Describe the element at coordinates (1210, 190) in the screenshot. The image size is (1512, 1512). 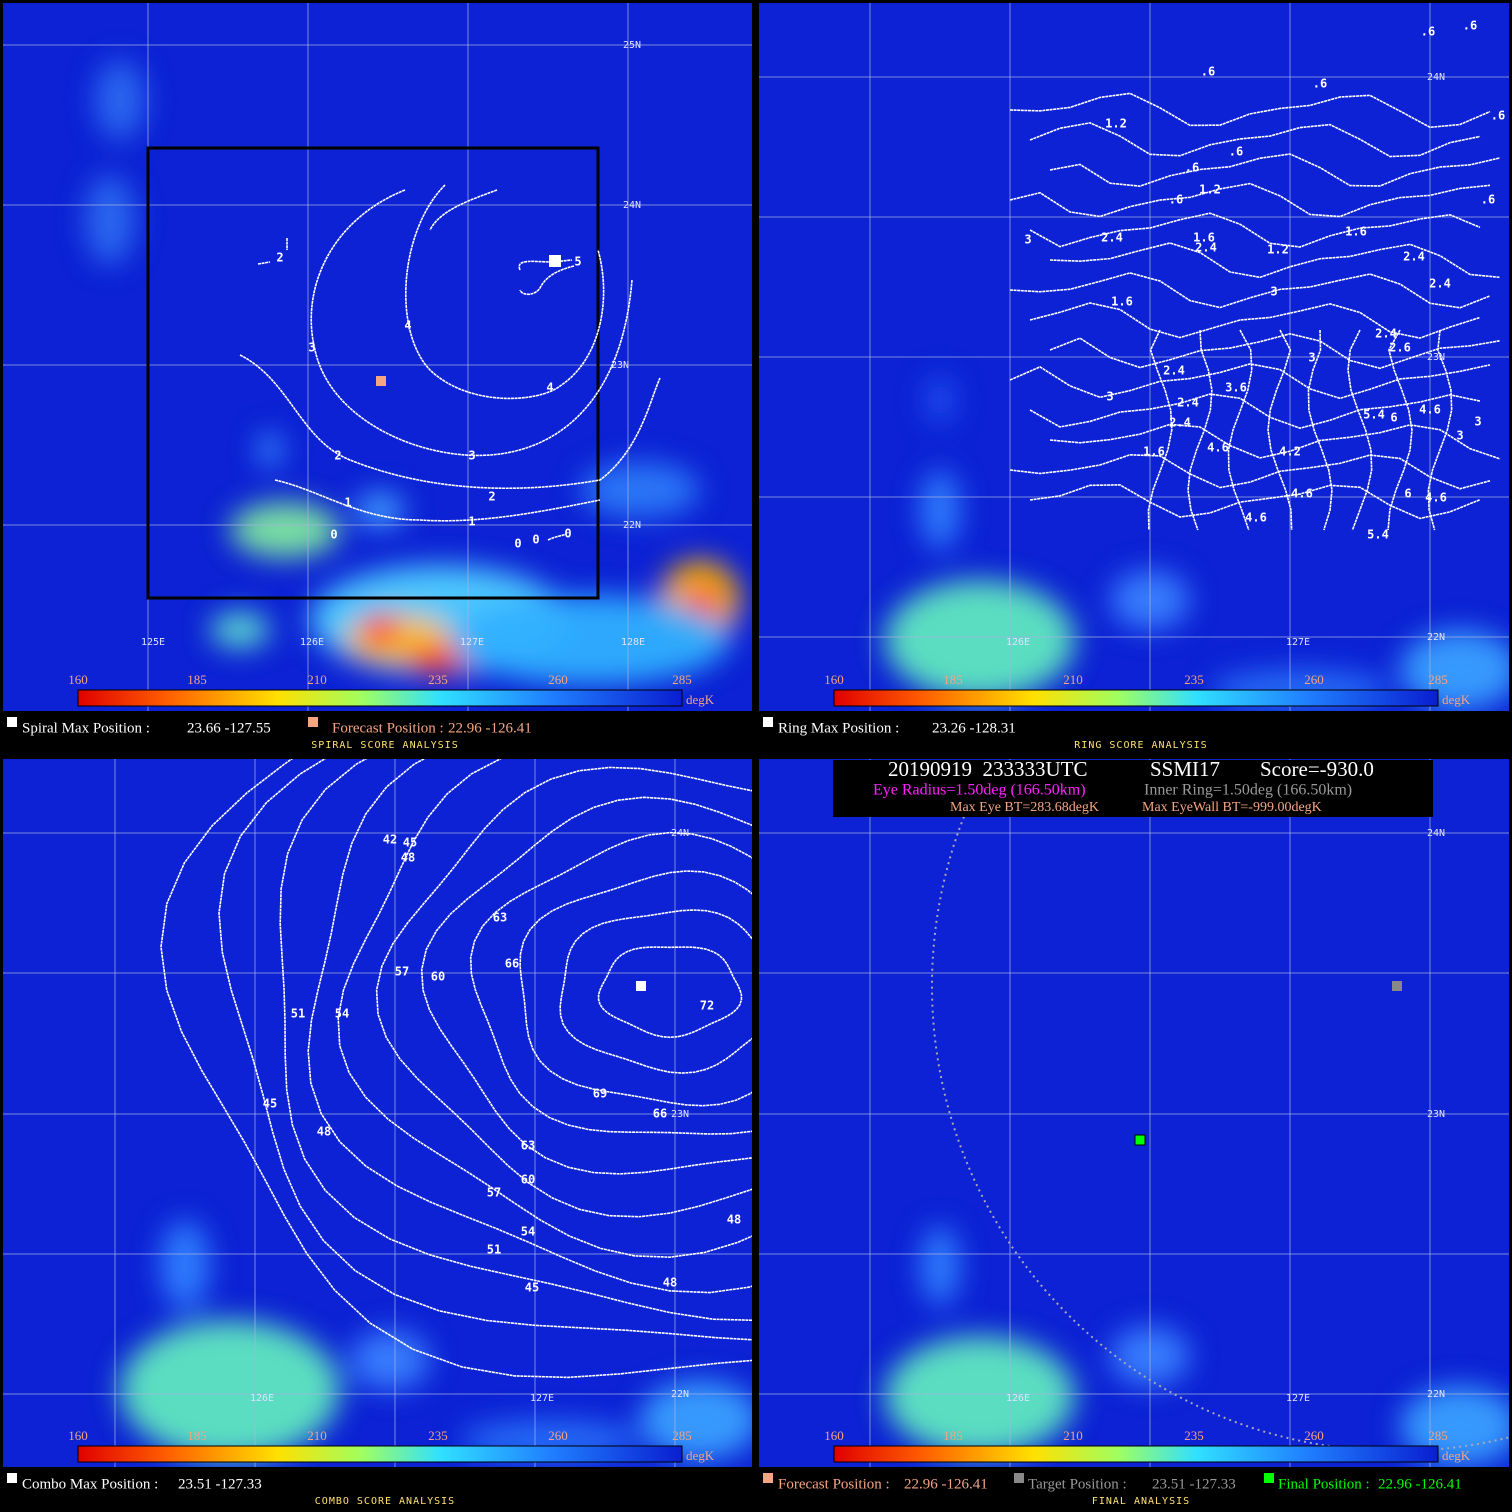
I see `contour-label: 1.2` at that location.